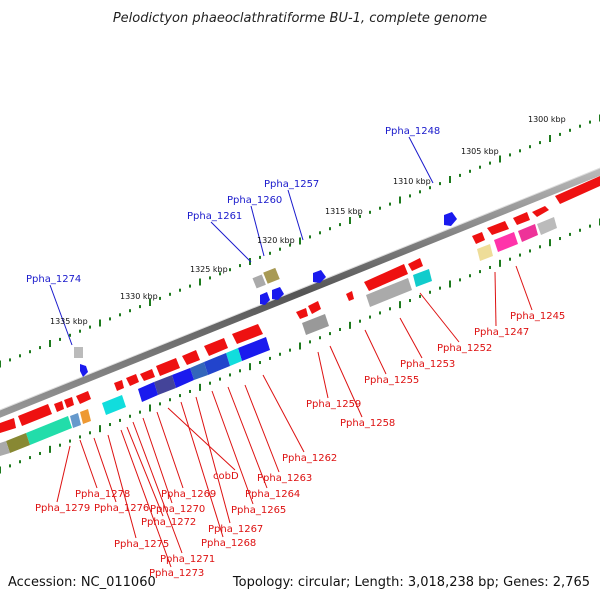  I want to click on reverse-gene-label: Ppha_1262, so click(309, 458).